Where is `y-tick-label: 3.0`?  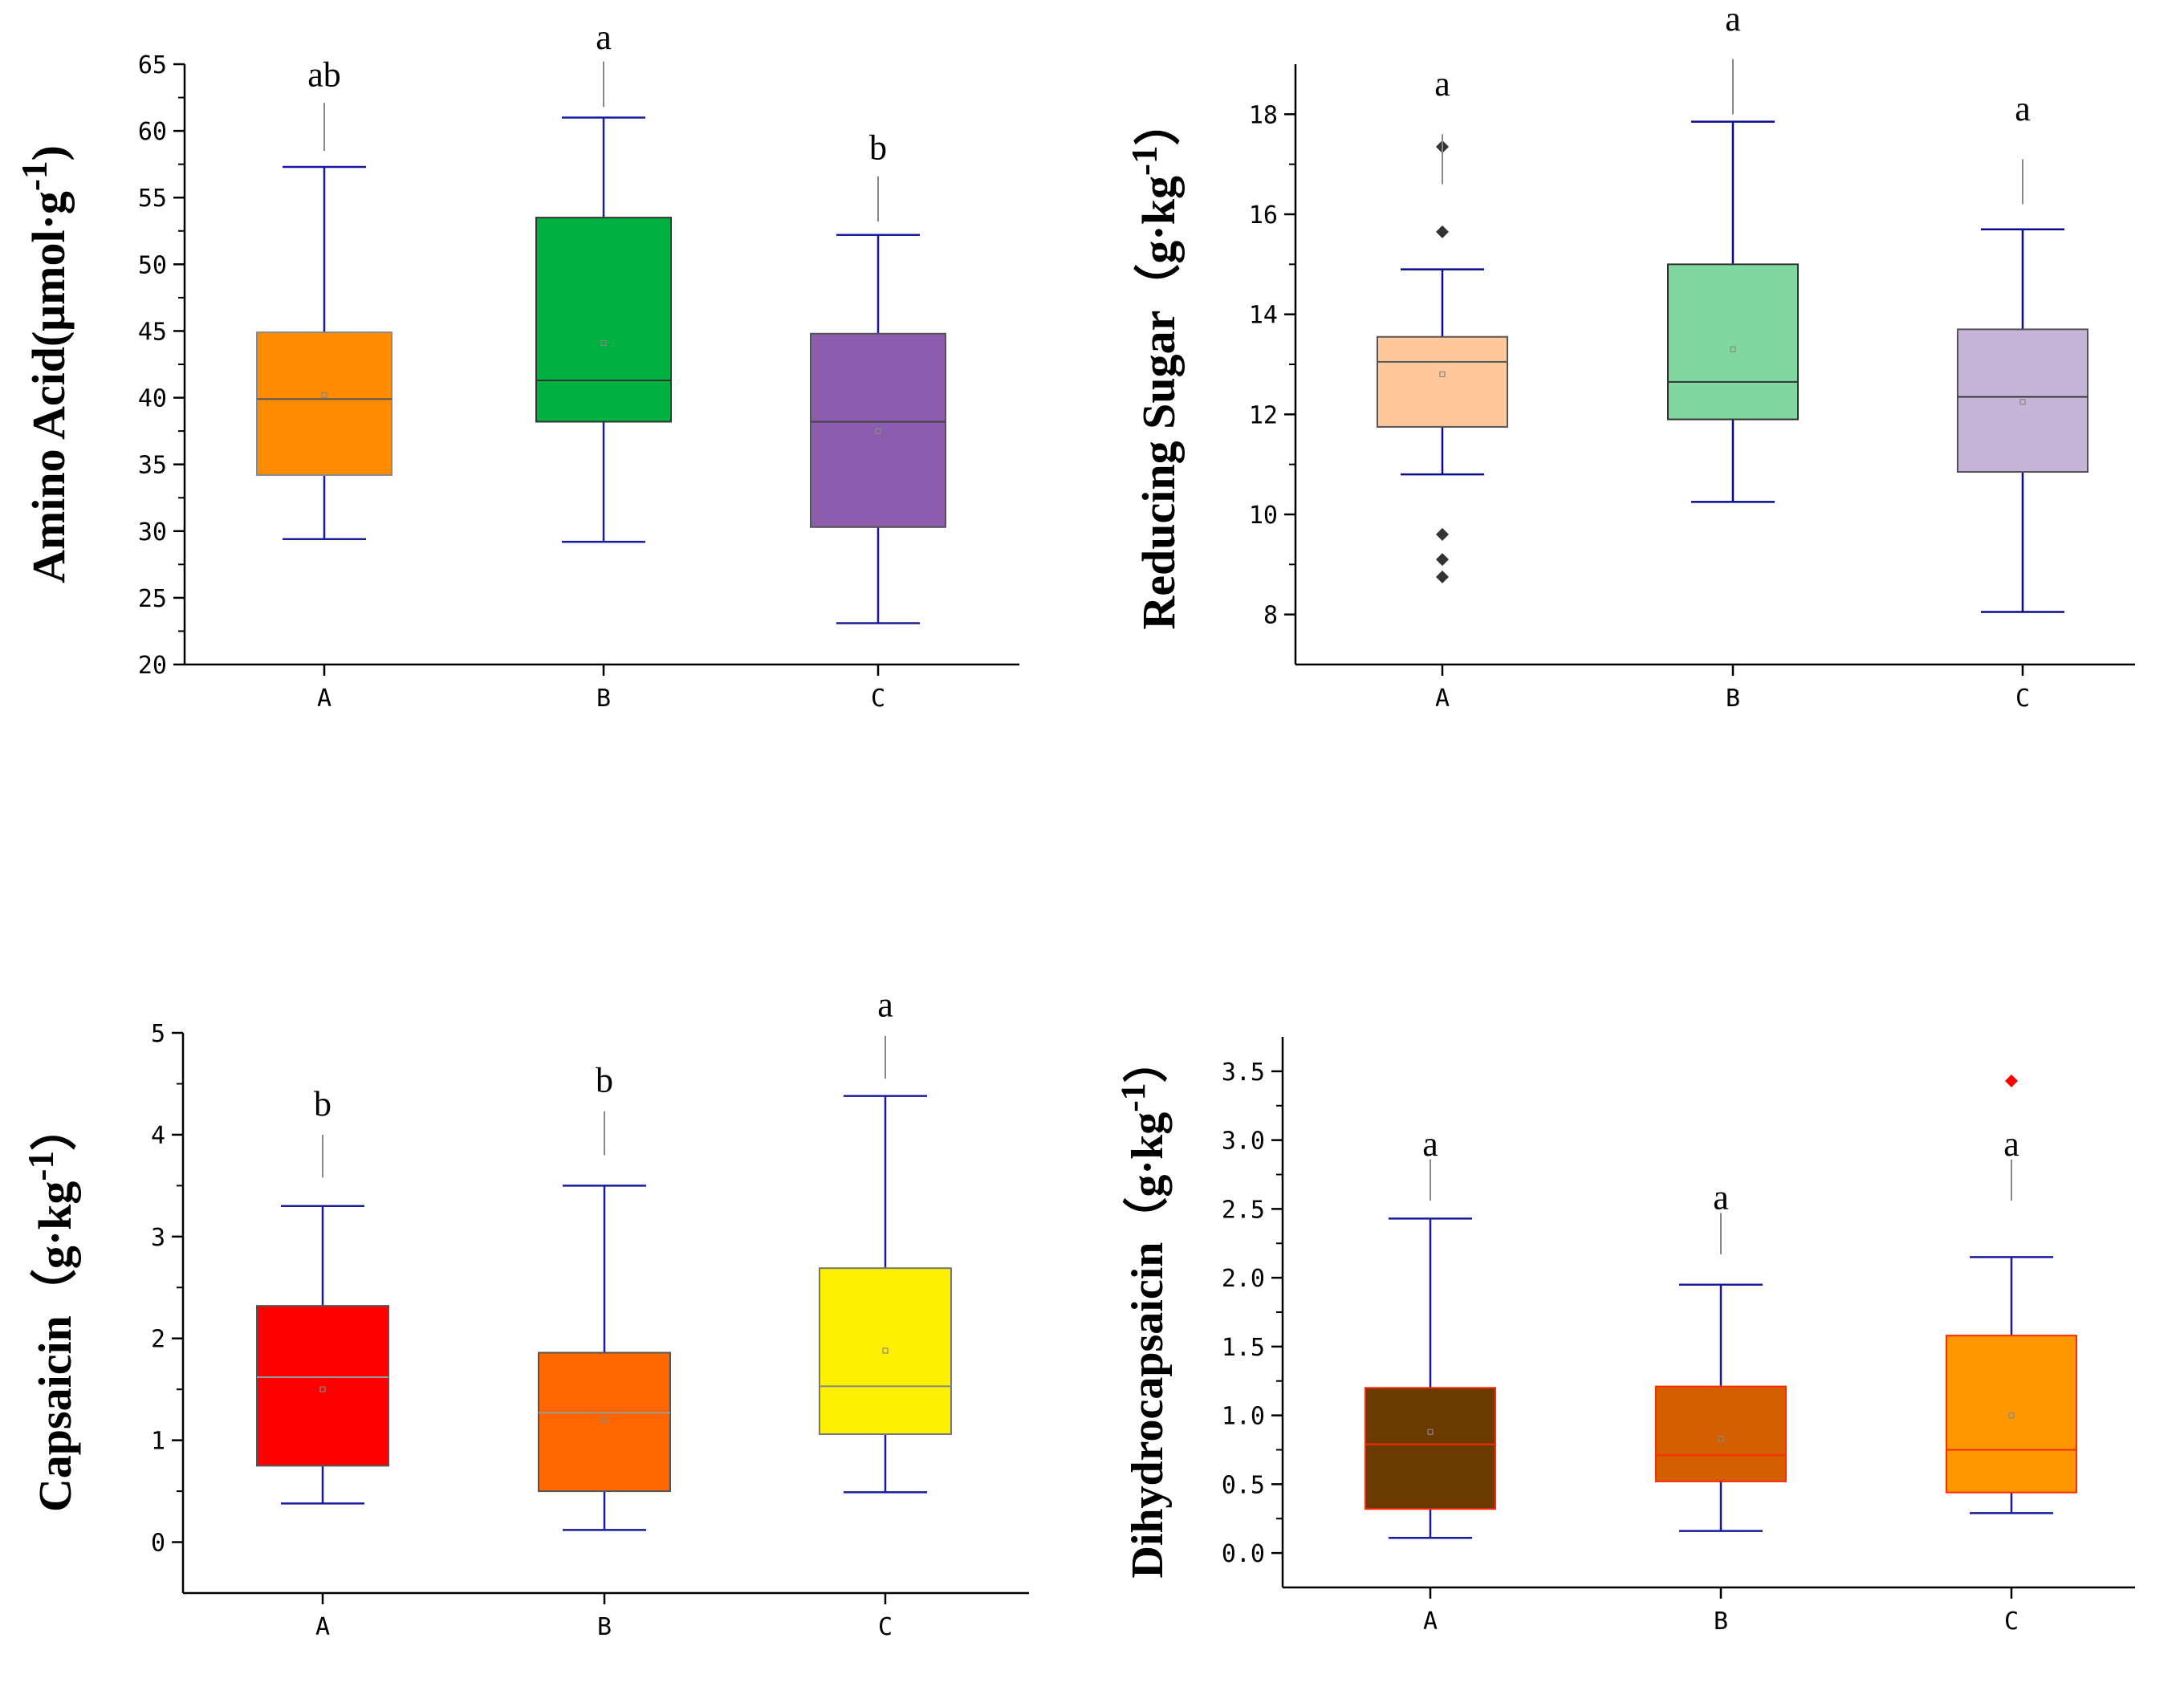
y-tick-label: 3.0 is located at coordinates (1243, 1142).